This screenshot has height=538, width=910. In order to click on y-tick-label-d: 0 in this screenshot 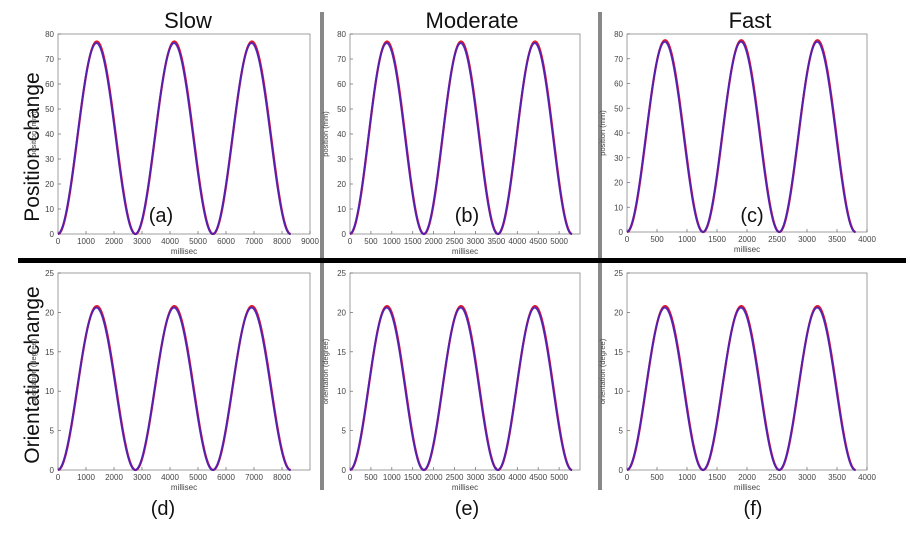, I will do `click(52, 470)`.